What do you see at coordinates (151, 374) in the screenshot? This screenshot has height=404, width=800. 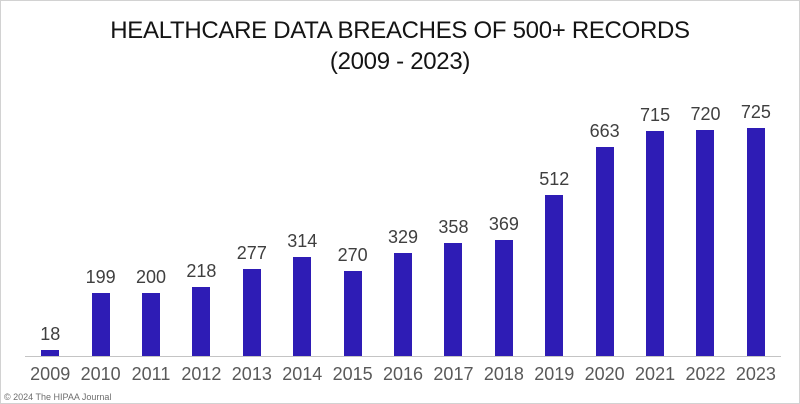 I see `x-axis-tick-label: 2011` at bounding box center [151, 374].